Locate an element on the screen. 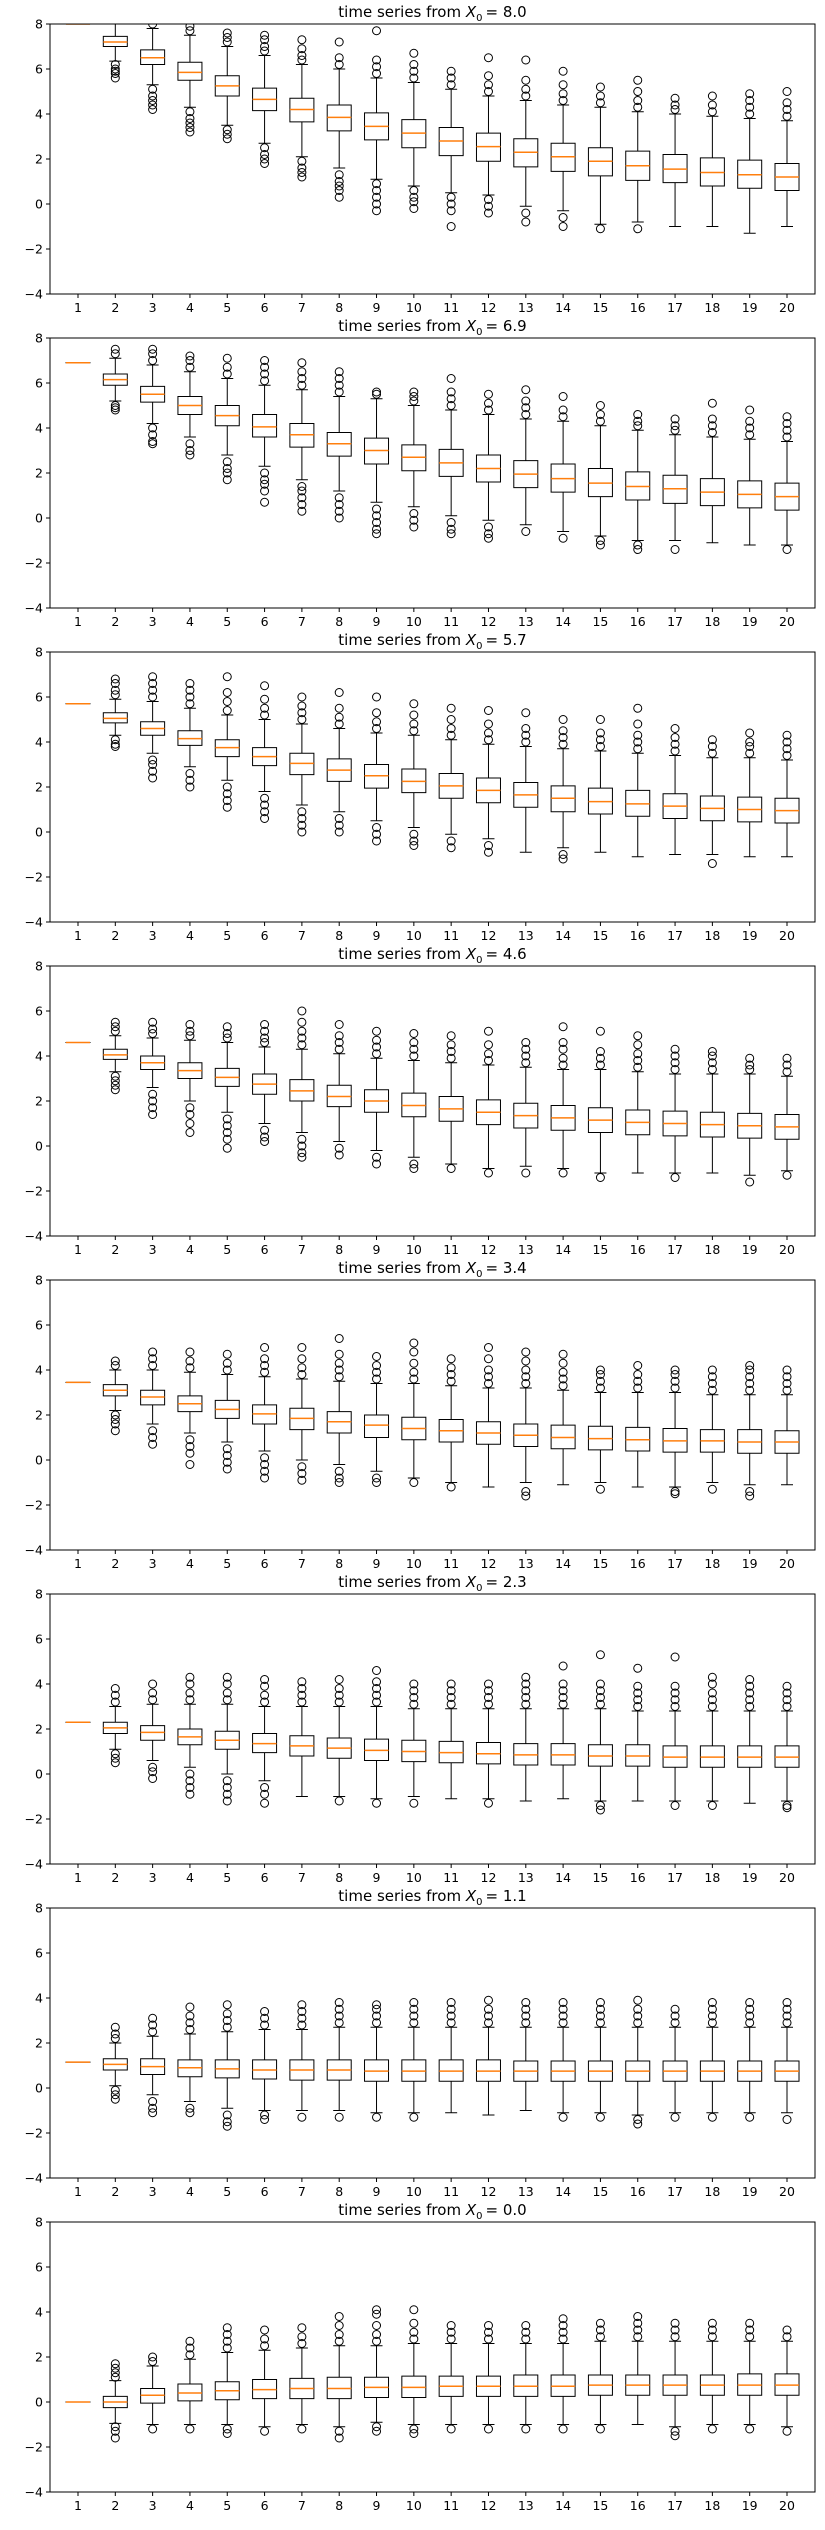 Image resolution: width=825 pixels, height=2530 pixels. x-tick-label: 2 is located at coordinates (115, 621).